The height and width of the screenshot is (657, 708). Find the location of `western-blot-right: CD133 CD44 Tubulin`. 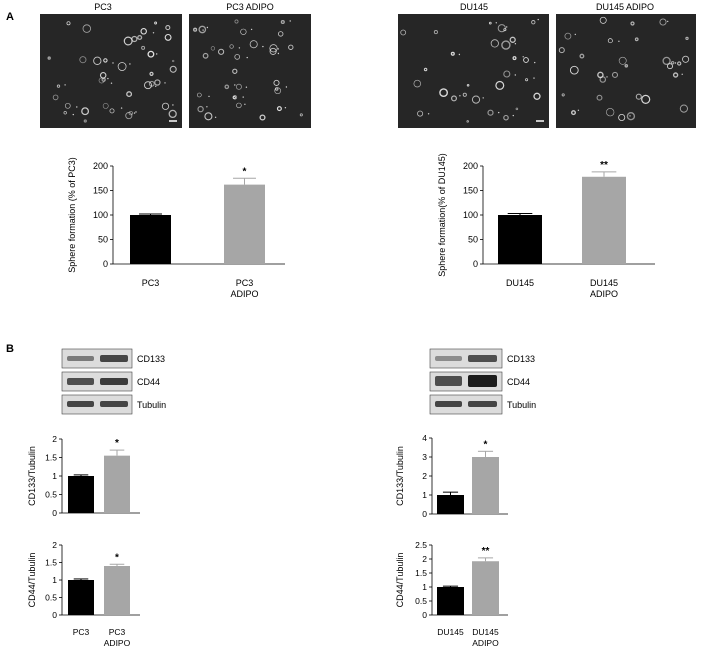

western-blot-right: CD133 CD44 Tubulin is located at coordinates (482, 381).